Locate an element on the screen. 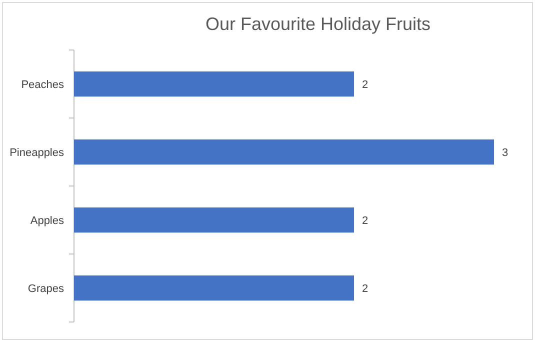  y-tick-label: Peaches is located at coordinates (42, 84).